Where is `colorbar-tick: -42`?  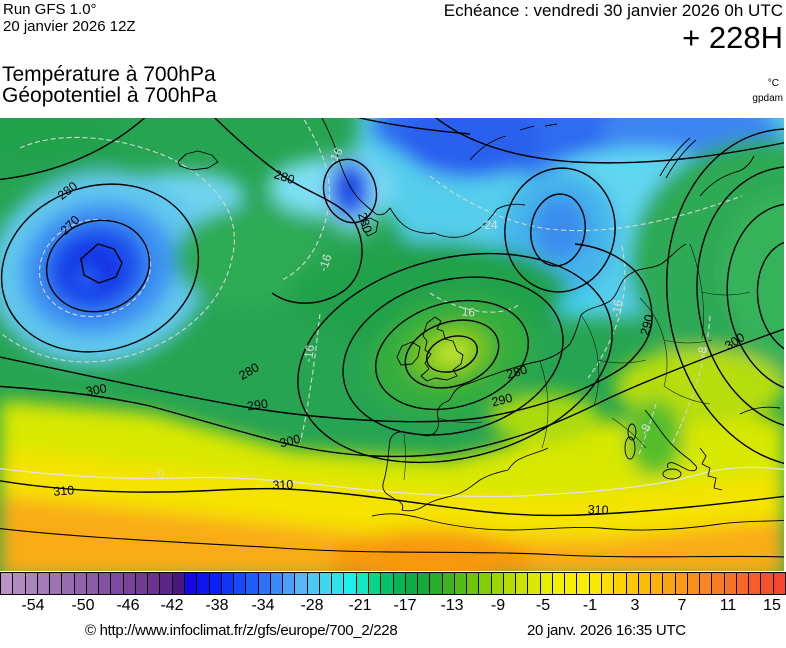
colorbar-tick: -42 is located at coordinates (172, 605).